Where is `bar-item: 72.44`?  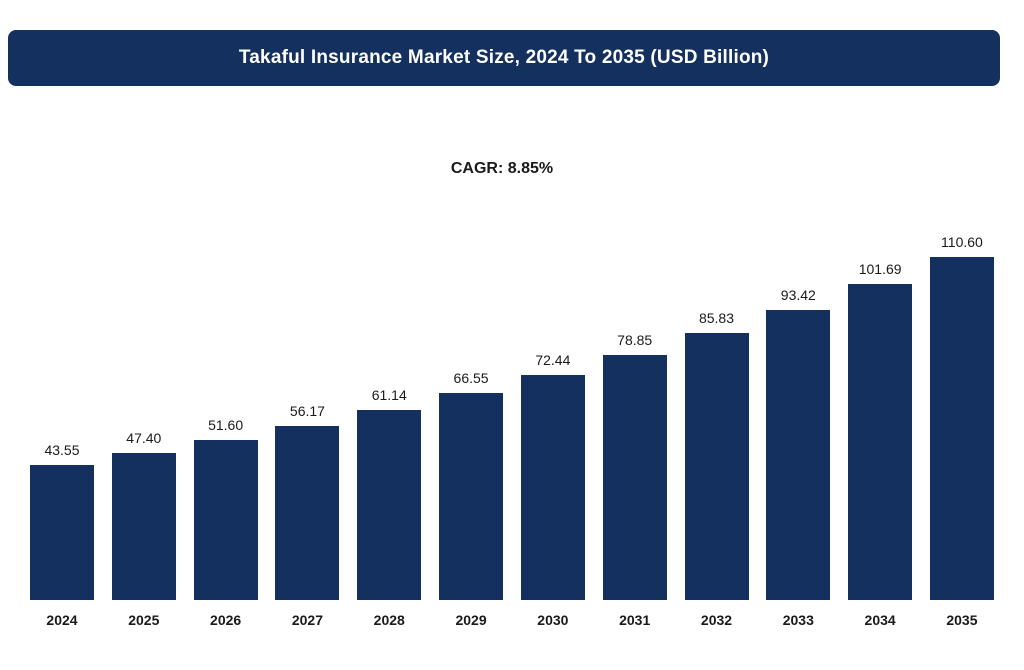
bar-item: 72.44 is located at coordinates (552, 395).